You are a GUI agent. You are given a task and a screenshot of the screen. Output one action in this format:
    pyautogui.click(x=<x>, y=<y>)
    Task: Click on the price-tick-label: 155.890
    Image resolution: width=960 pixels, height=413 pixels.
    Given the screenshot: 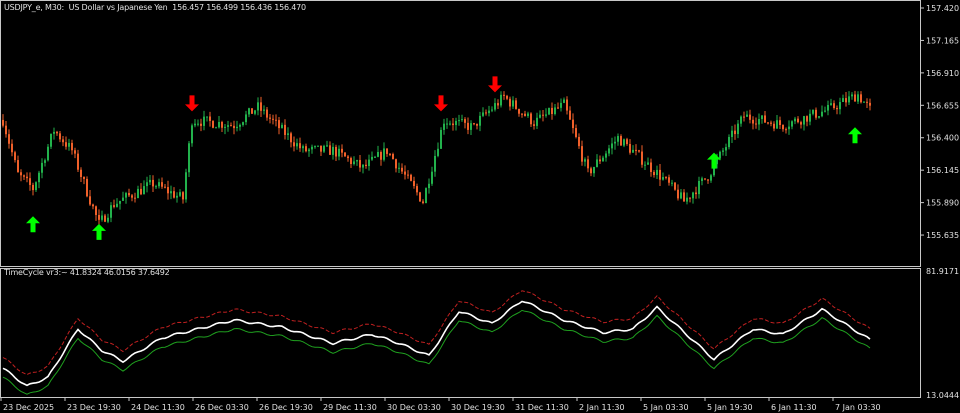 What is the action you would take?
    pyautogui.click(x=942, y=203)
    